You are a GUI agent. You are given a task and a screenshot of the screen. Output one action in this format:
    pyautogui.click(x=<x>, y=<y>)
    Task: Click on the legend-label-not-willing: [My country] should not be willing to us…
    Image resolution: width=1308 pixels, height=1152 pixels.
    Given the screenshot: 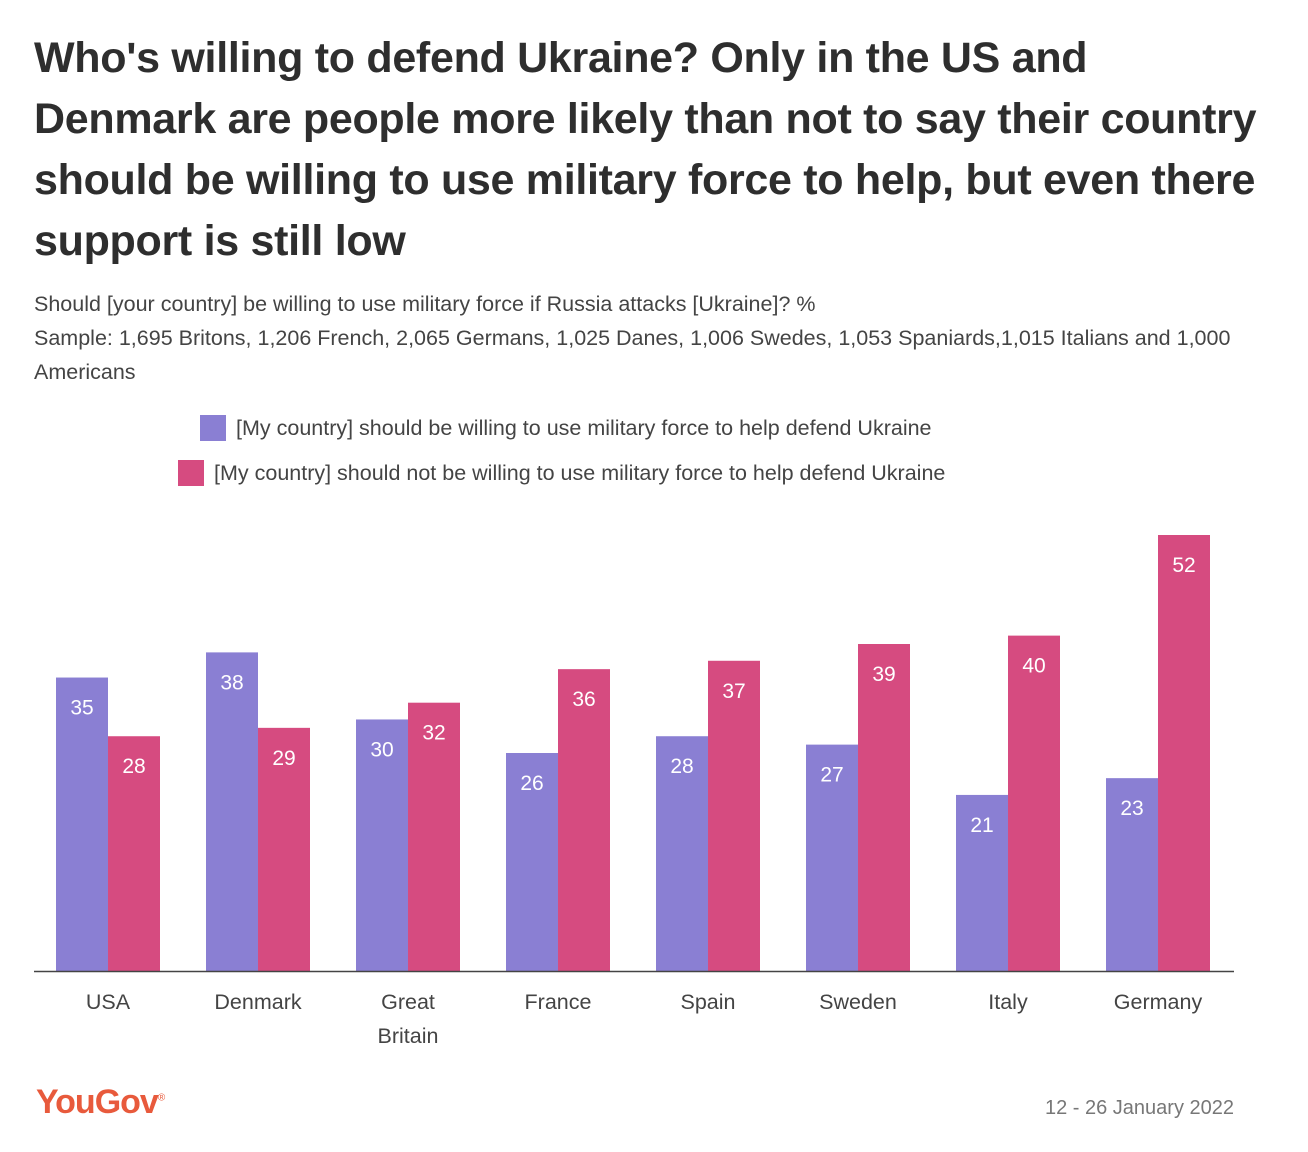 What is the action you would take?
    pyautogui.click(x=580, y=472)
    